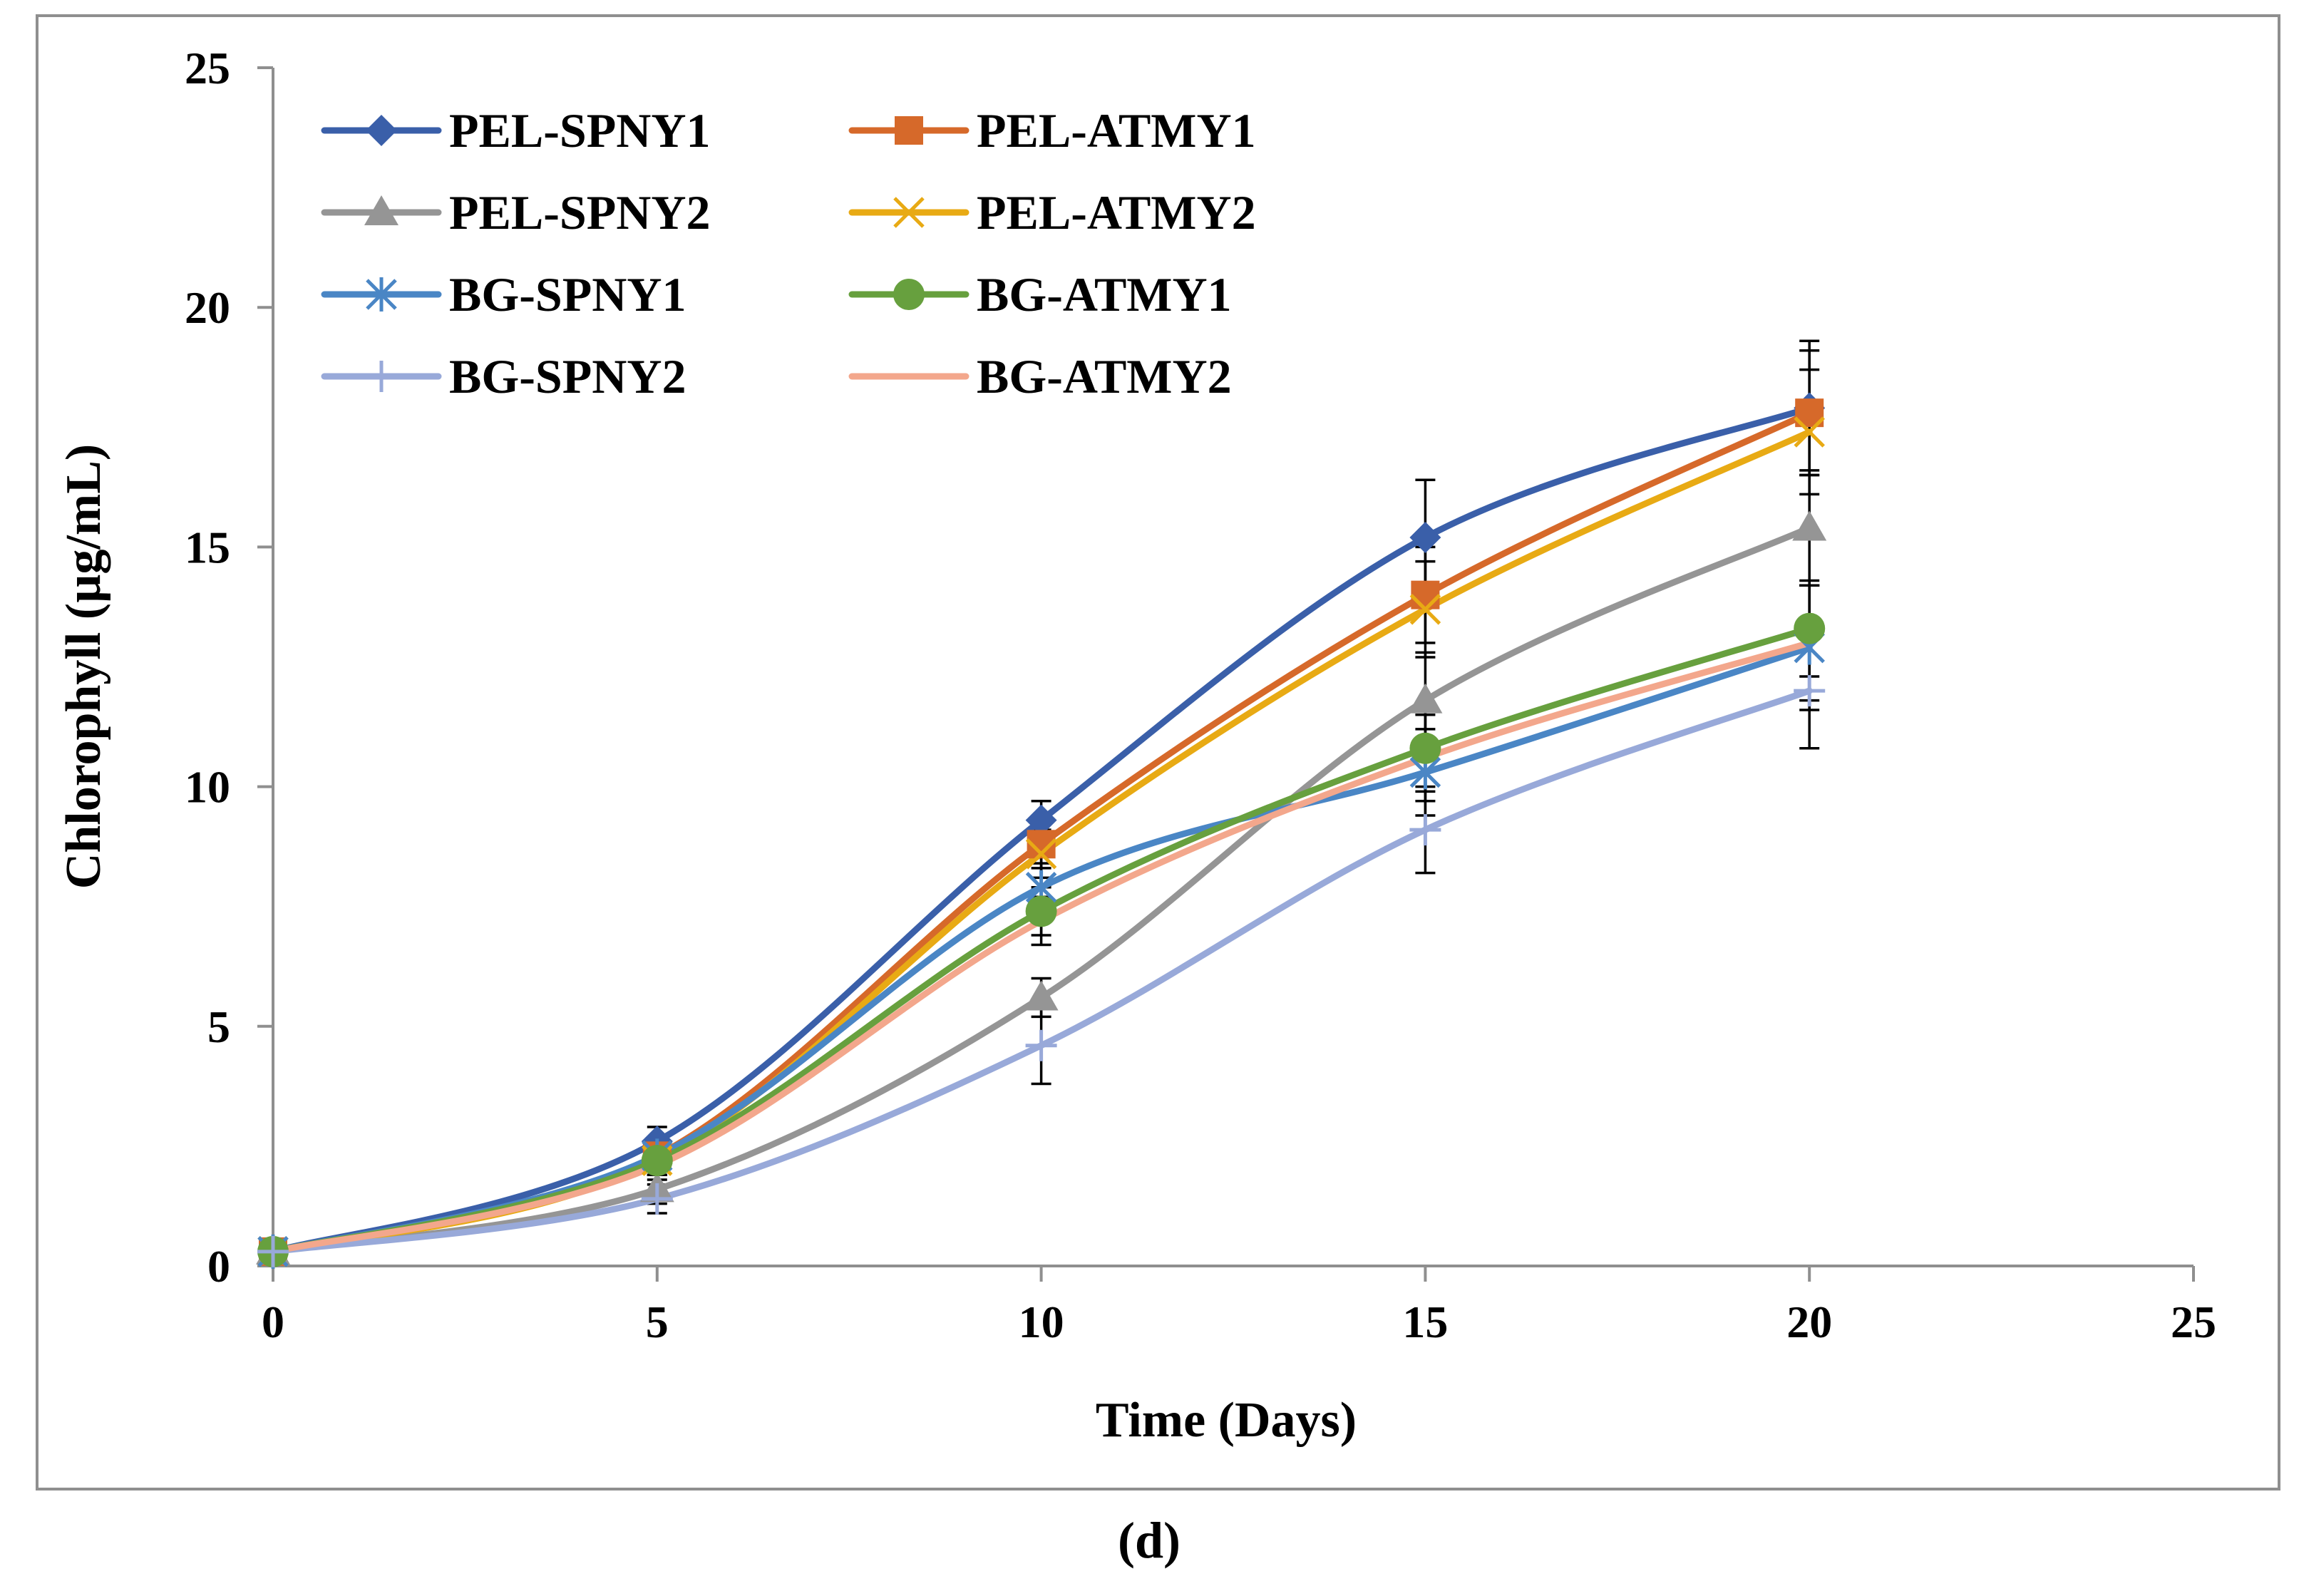 The height and width of the screenshot is (1596, 2299). What do you see at coordinates (1226, 1420) in the screenshot?
I see `x-axis-title: Time (Days)` at bounding box center [1226, 1420].